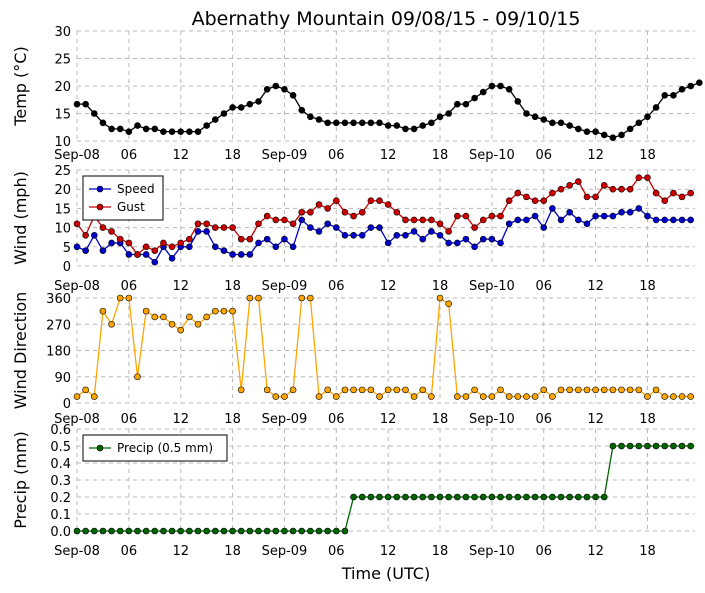  I want to click on chart-title: Abernathy Mountain 09/08/15 - 09/10/15, so click(386, 19).